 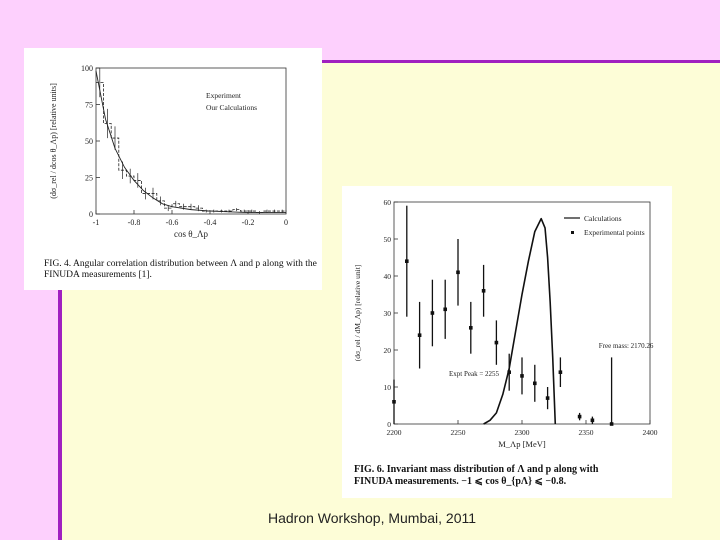 I want to click on slide-footer: Hadron Workshop, Mumbai, 2011, so click(x=372, y=518).